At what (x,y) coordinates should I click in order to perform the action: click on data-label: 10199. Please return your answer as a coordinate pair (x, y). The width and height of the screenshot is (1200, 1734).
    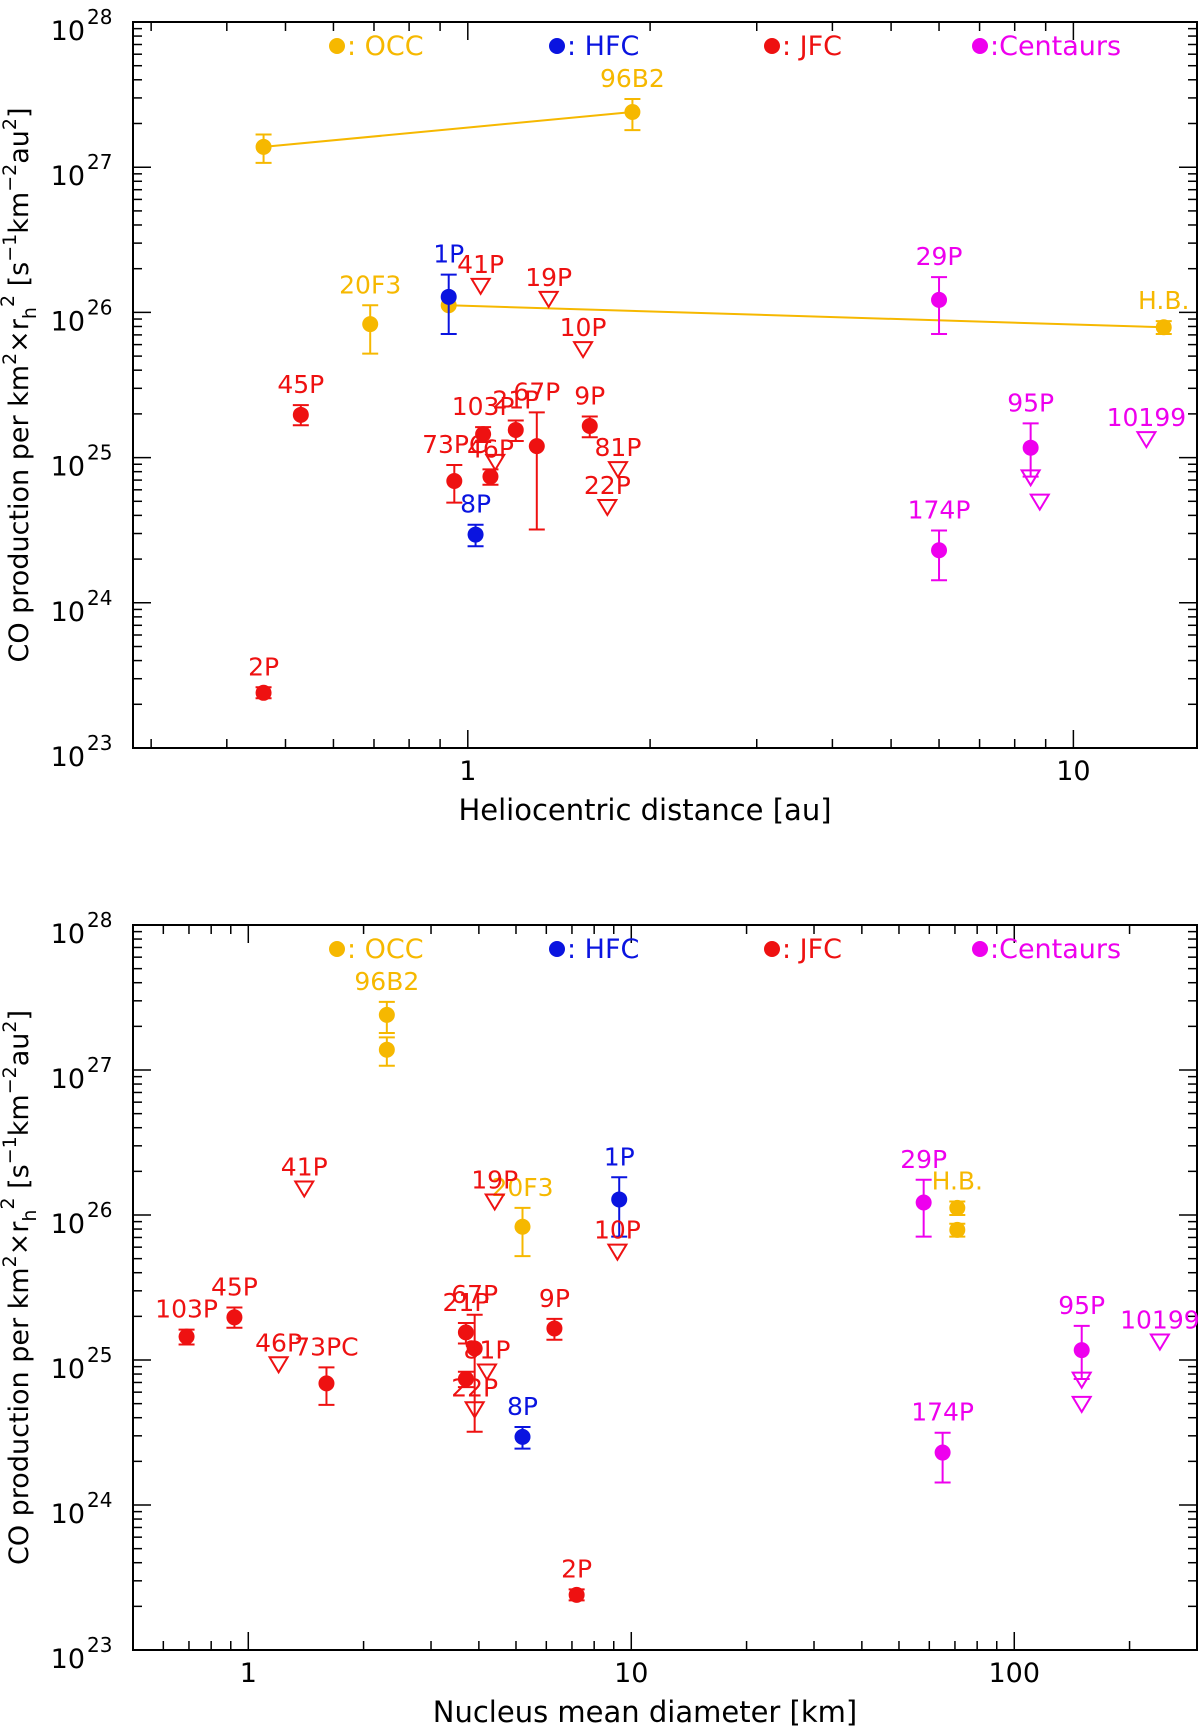
    Looking at the image, I should click on (1160, 1320).